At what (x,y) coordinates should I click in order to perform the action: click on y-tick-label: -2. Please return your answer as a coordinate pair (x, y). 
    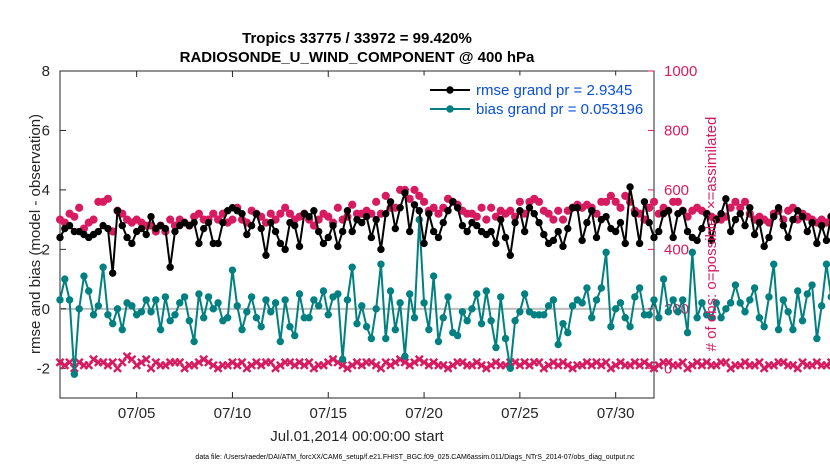
    Looking at the image, I should click on (43, 368).